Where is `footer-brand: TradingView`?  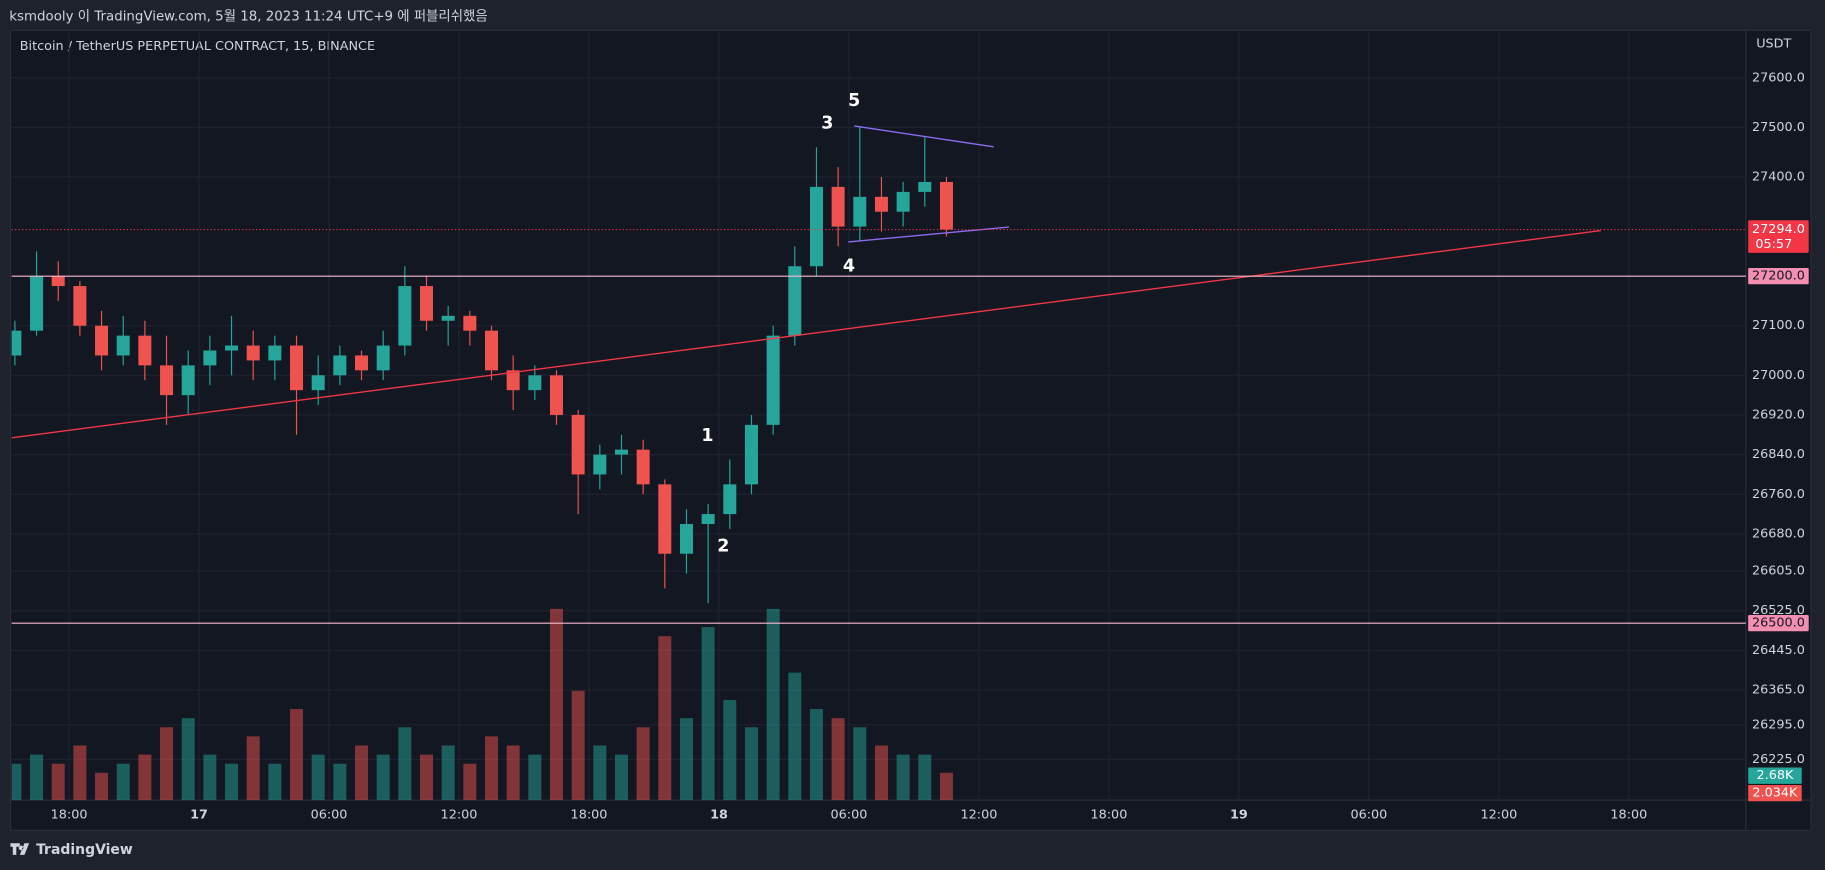 footer-brand: TradingView is located at coordinates (84, 850).